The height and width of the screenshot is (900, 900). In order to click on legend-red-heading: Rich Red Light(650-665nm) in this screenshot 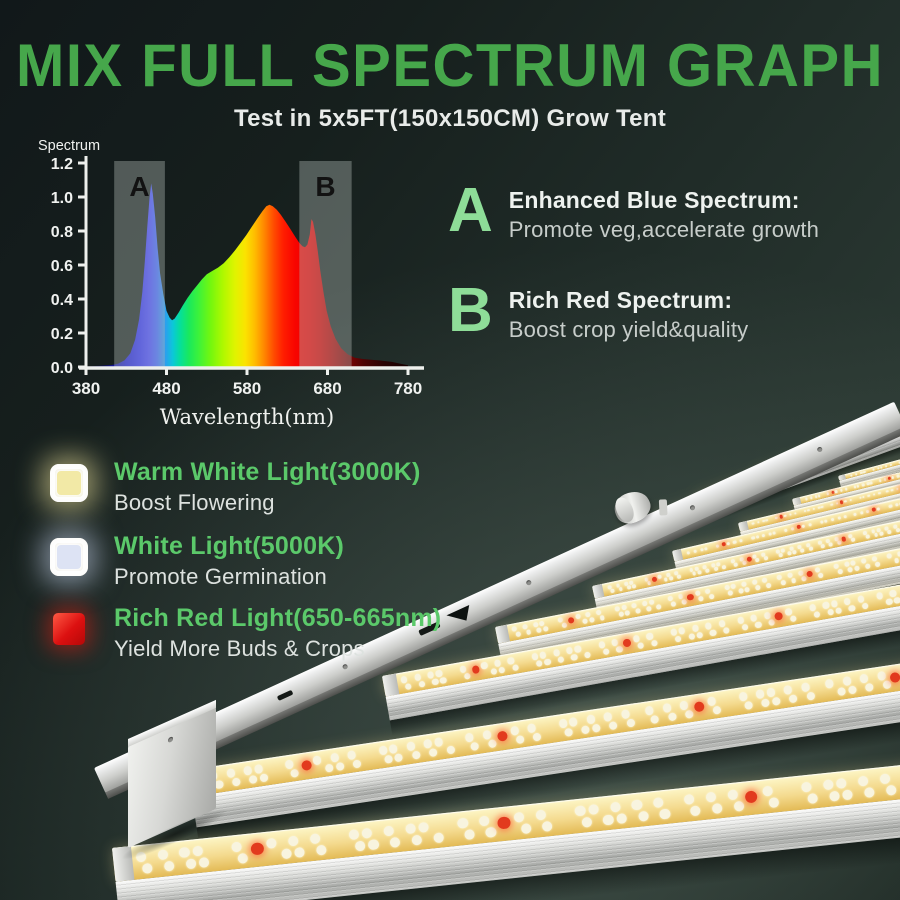, I will do `click(278, 618)`.